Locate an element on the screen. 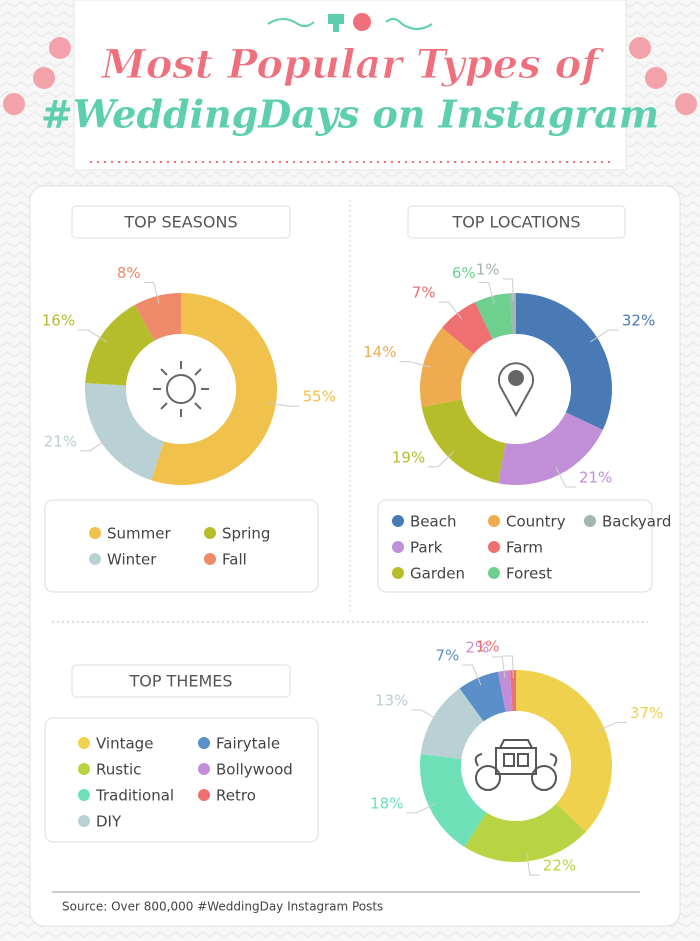  legend-label: Spring is located at coordinates (246, 534).